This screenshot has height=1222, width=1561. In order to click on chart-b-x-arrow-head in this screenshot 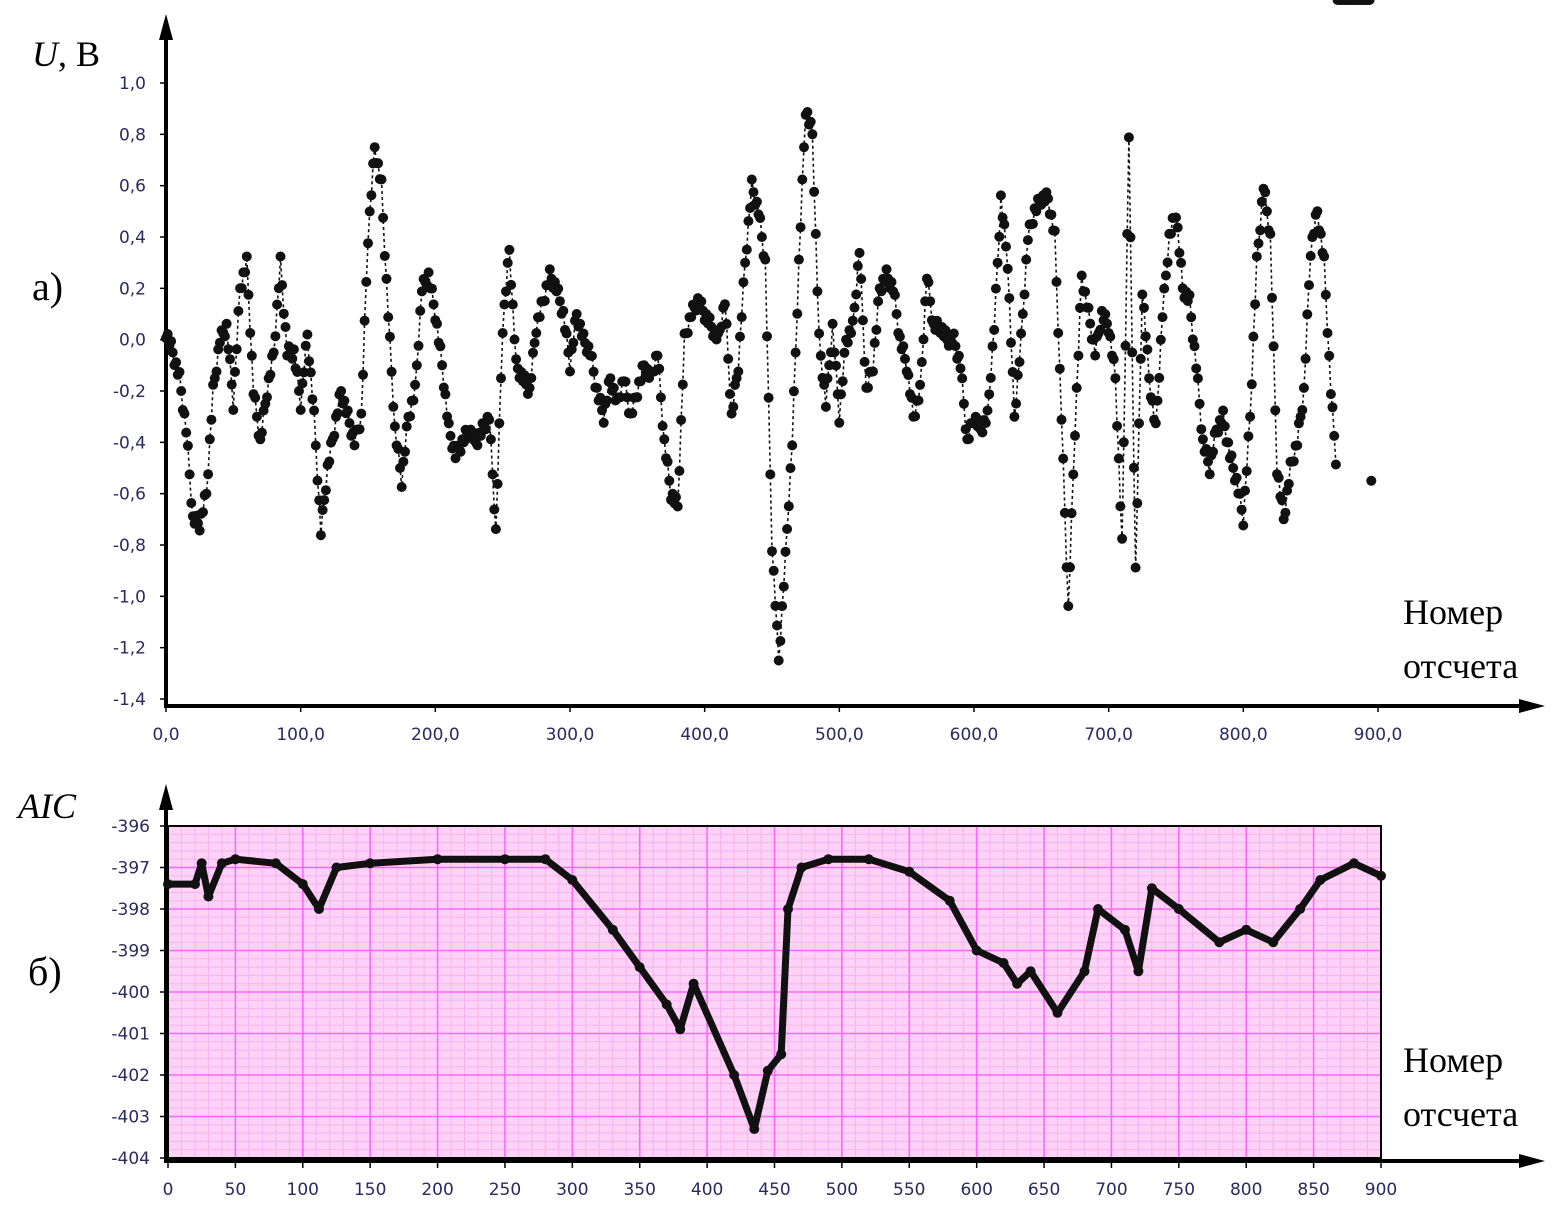, I will do `click(1532, 1161)`.